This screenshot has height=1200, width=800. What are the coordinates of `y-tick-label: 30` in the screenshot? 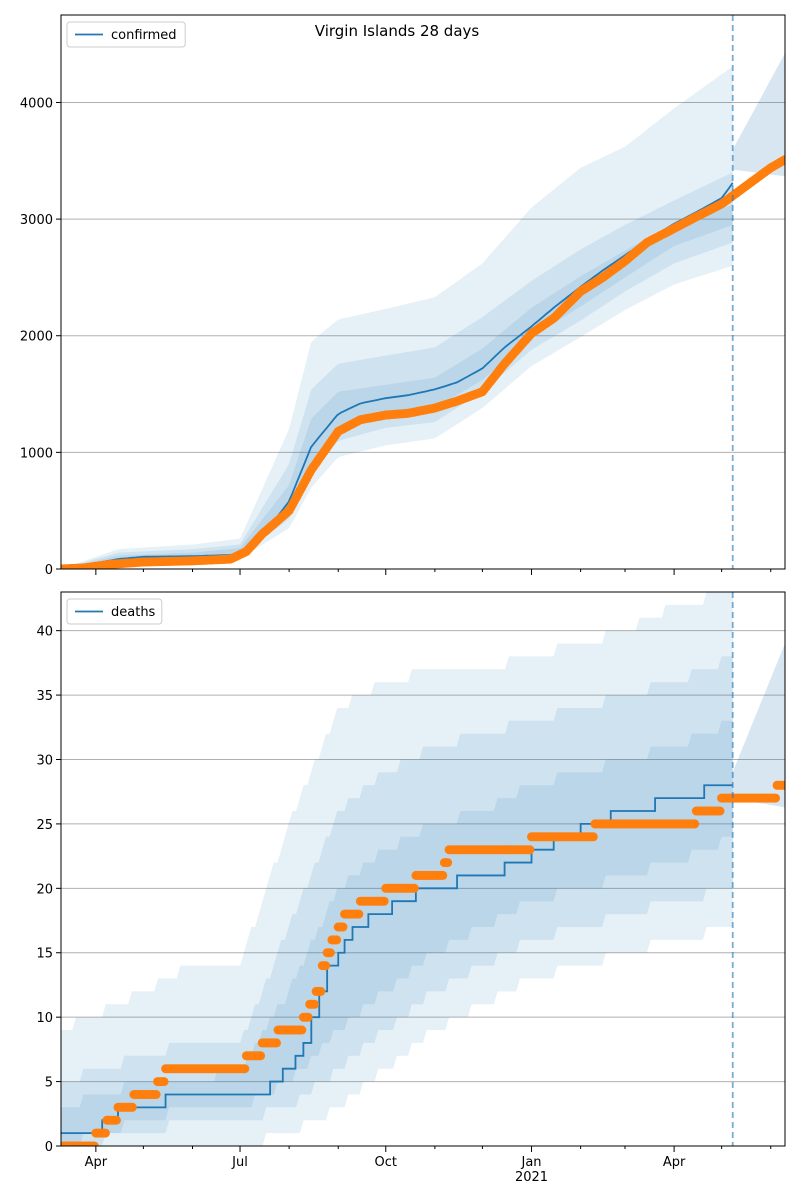 It's located at (44, 760).